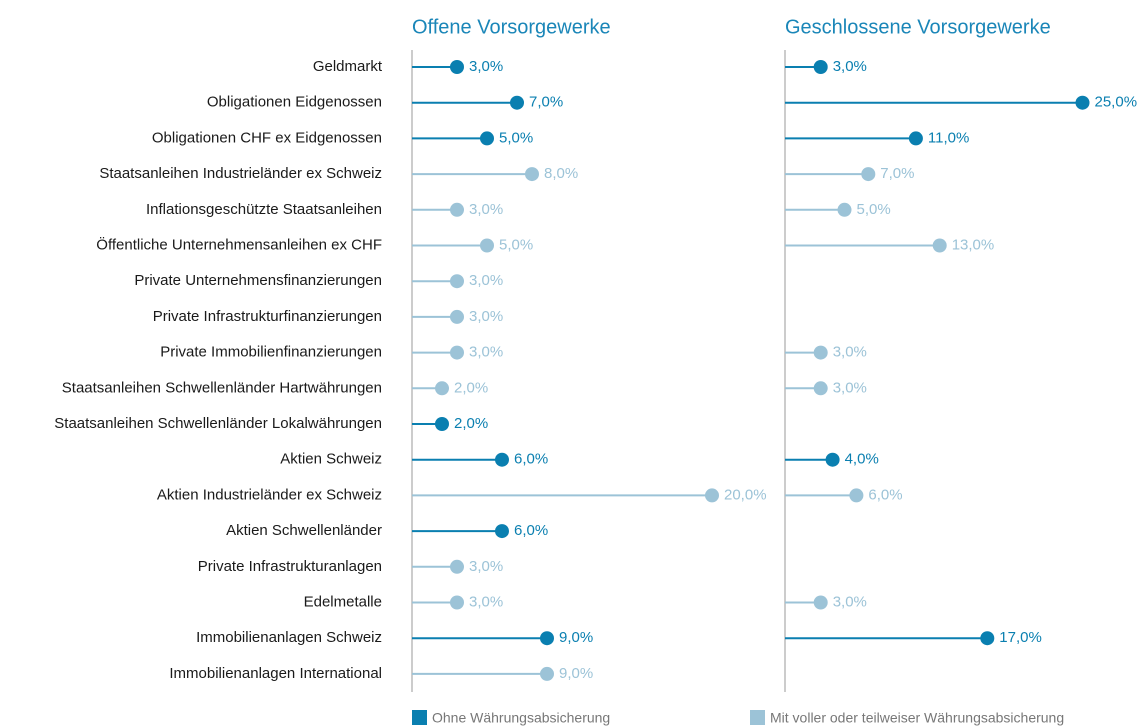 Image resolution: width=1147 pixels, height=728 pixels. What do you see at coordinates (343, 601) in the screenshot?
I see `category-label: Edelmetalle` at bounding box center [343, 601].